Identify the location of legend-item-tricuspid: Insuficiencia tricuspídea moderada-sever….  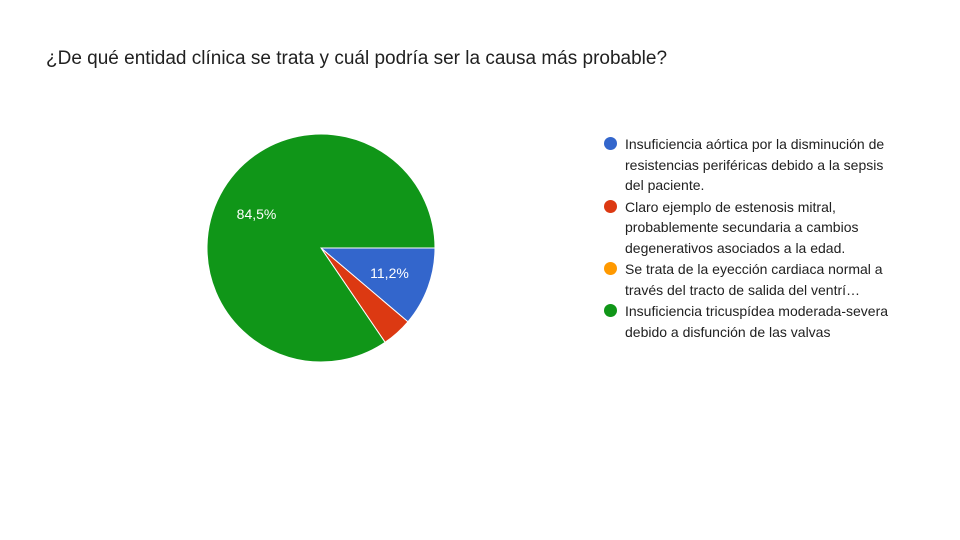
(754, 321).